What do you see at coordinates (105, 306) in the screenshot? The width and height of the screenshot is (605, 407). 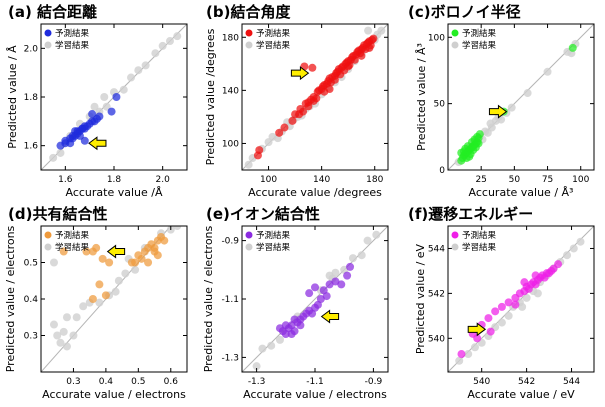 I see `panel-d-ticks: 0.3 0.4 0.5 0.6 0.3 0.4 0.5` at bounding box center [105, 306].